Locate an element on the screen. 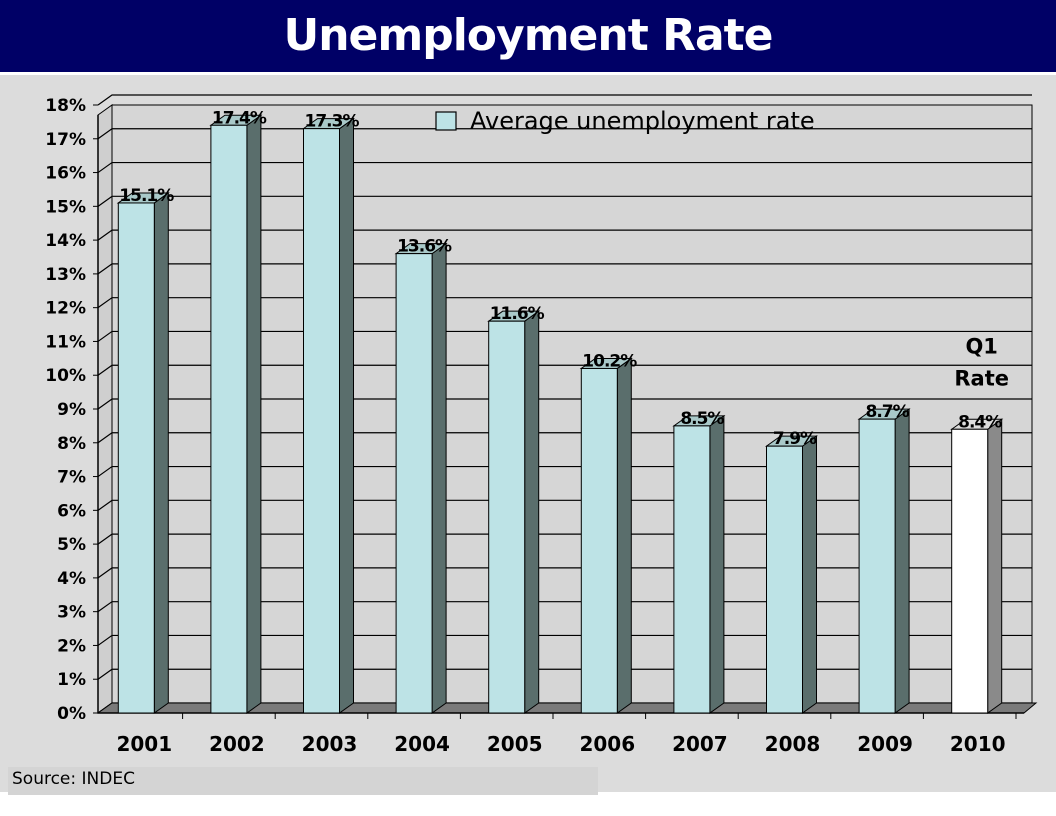 Image resolution: width=1056 pixels, height=816 pixels. y-tick-label: 15% is located at coordinates (65, 207).